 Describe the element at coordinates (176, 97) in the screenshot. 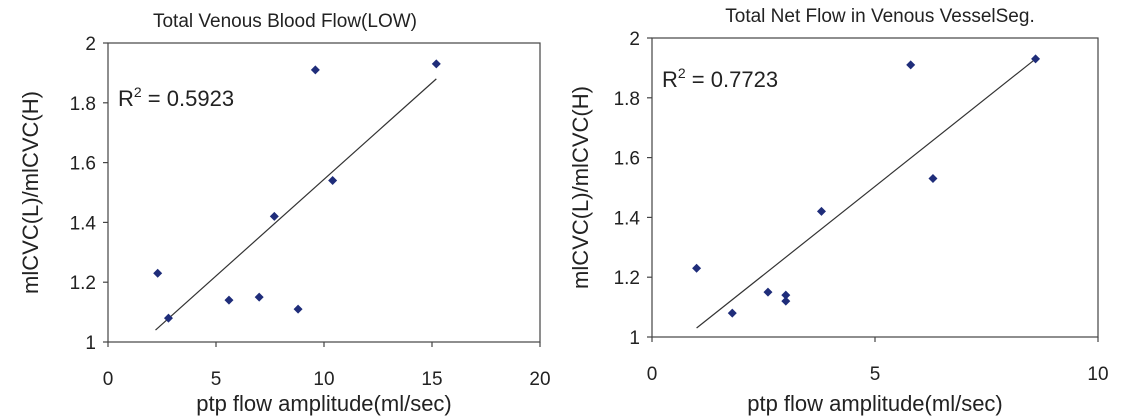

I see `r-squared-annotation: R2 = 0.5923` at that location.